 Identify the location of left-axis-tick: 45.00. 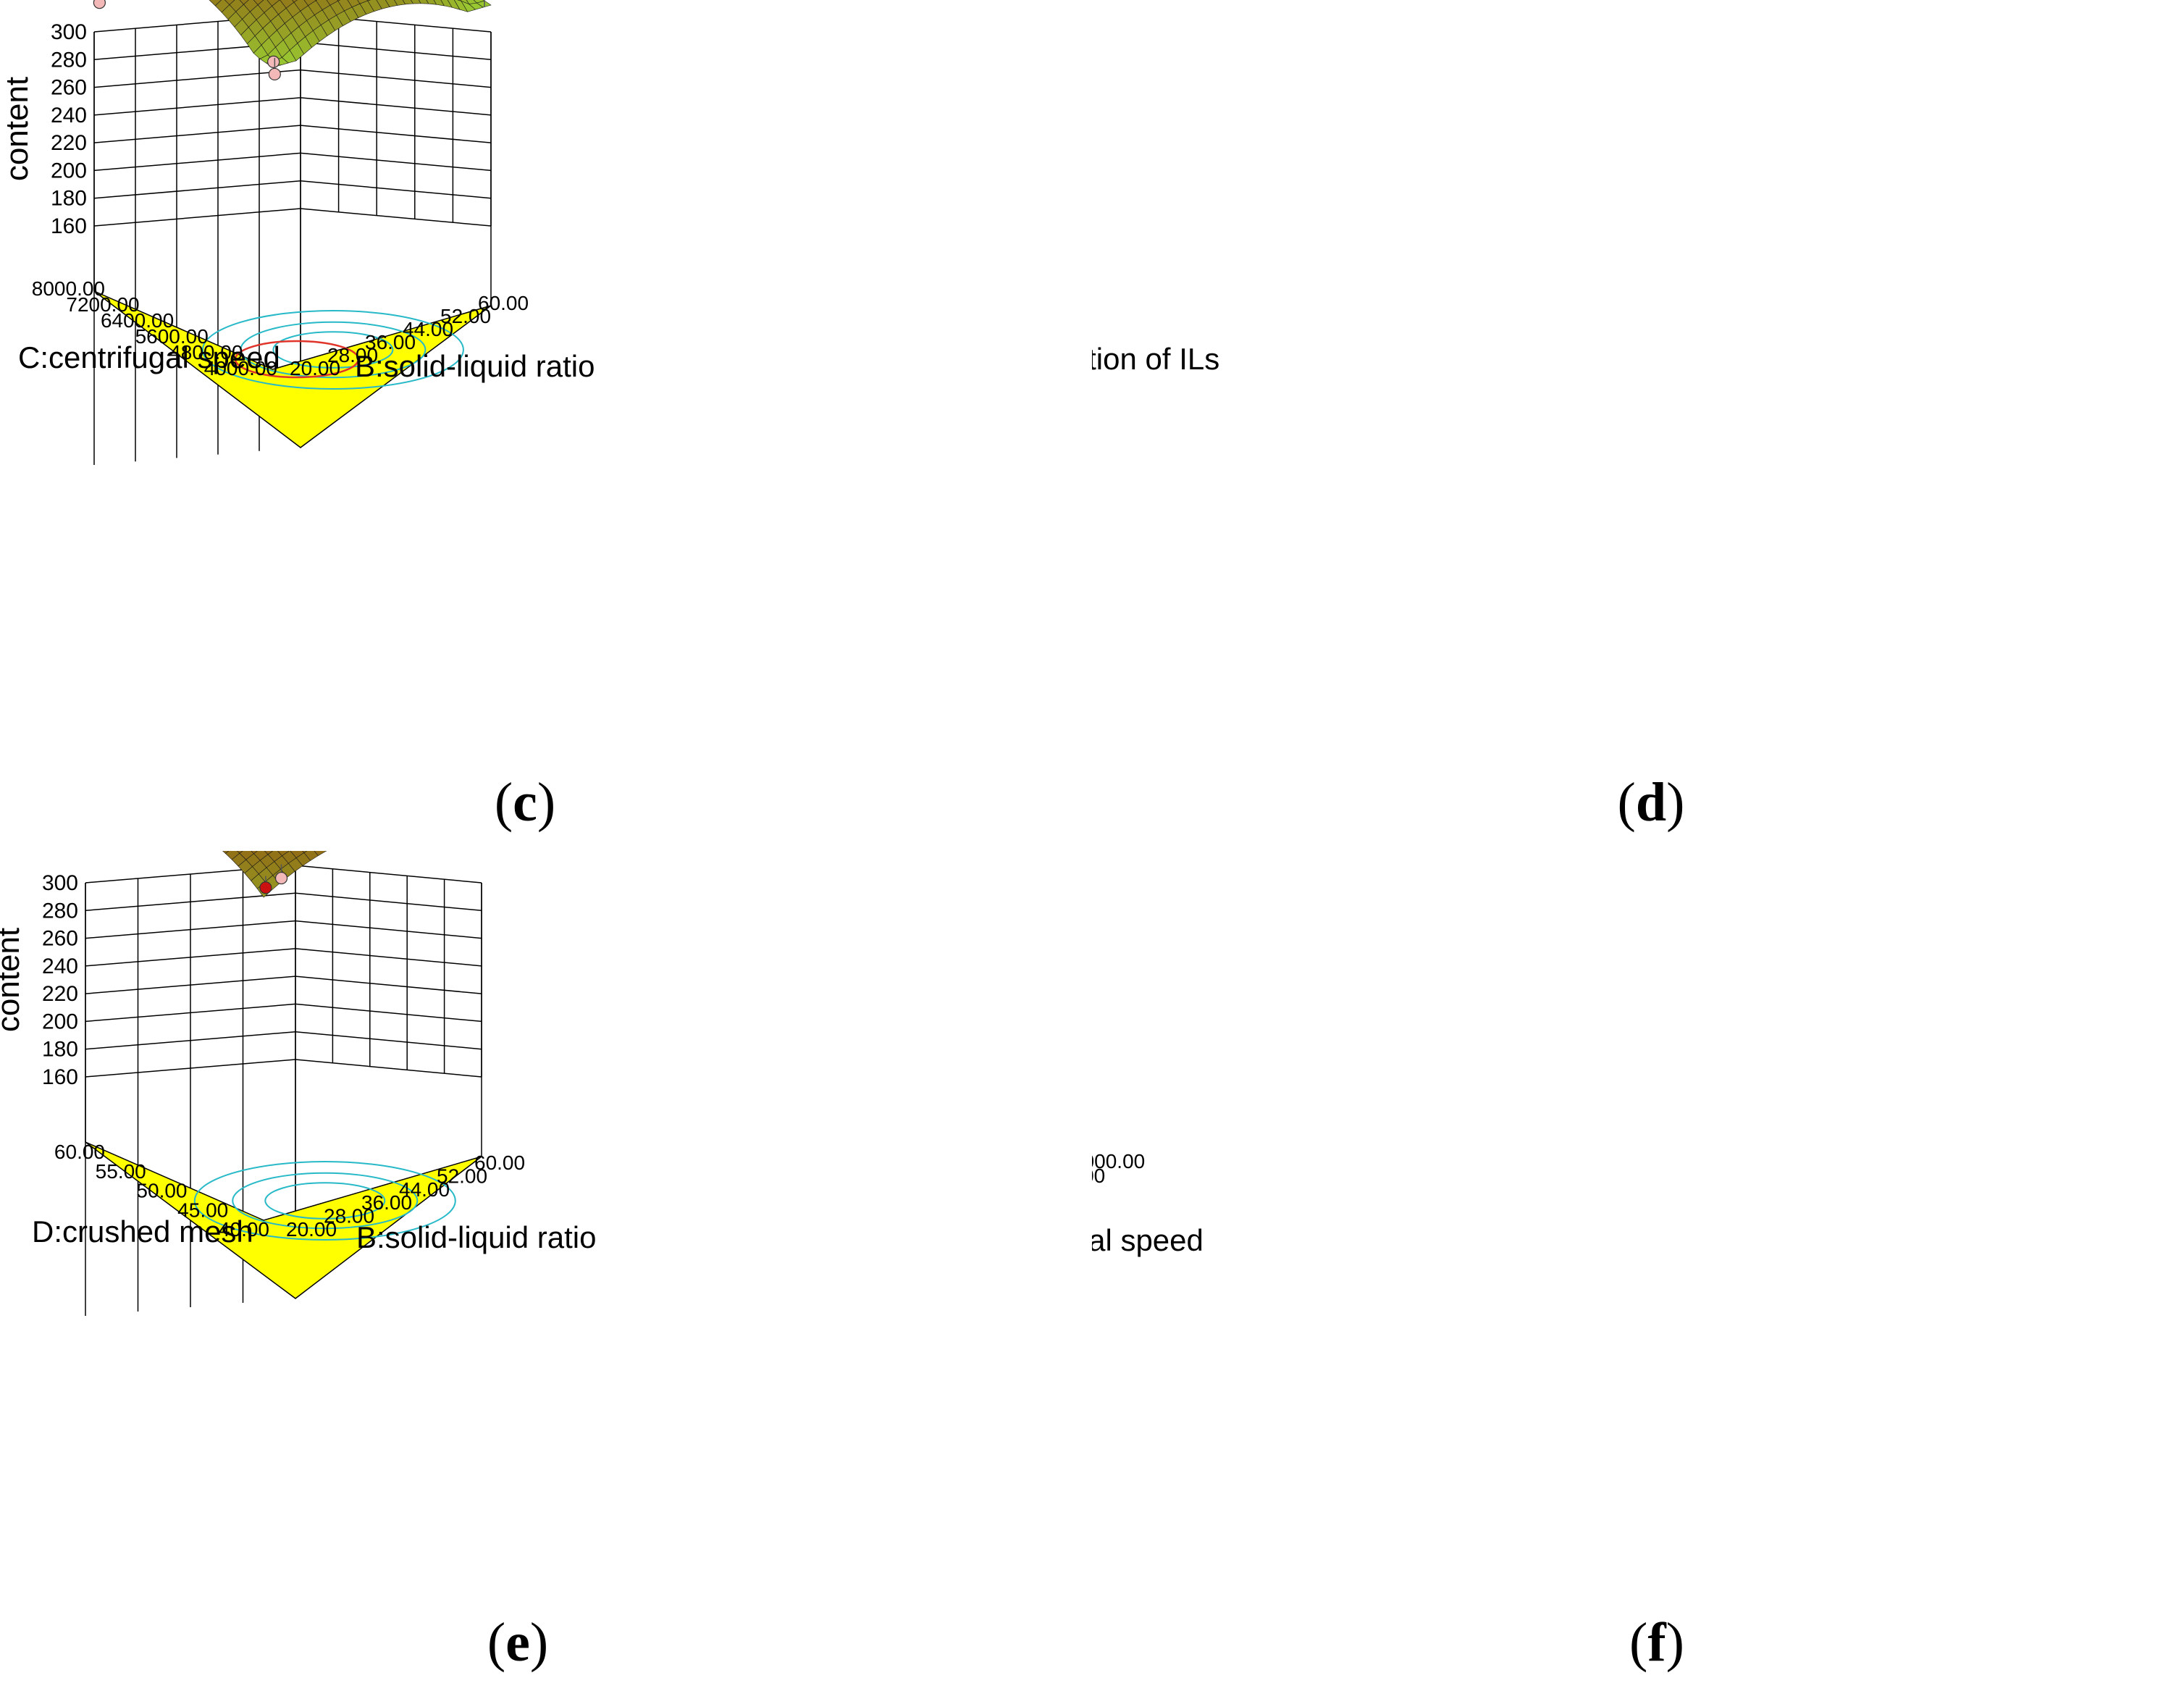
(202, 1210).